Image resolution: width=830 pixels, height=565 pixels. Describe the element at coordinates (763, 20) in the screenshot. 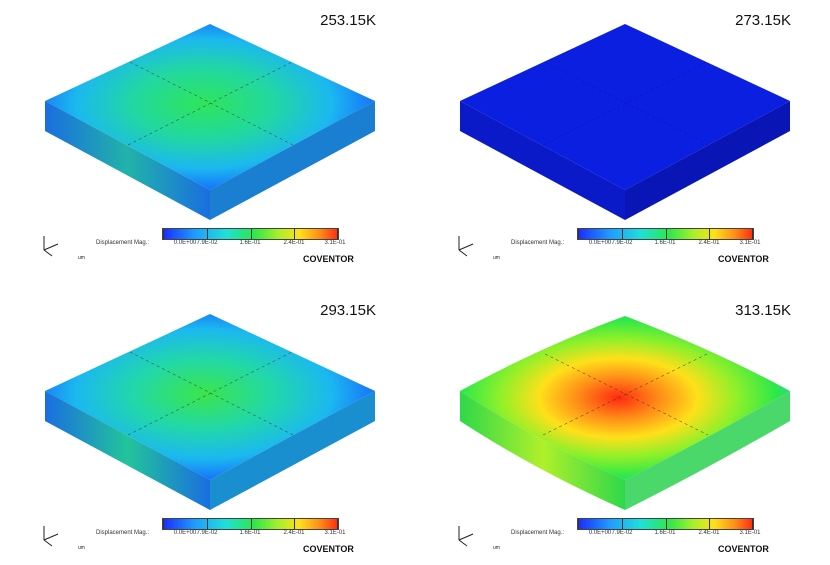

I see `temperature-label: 273.15K` at that location.